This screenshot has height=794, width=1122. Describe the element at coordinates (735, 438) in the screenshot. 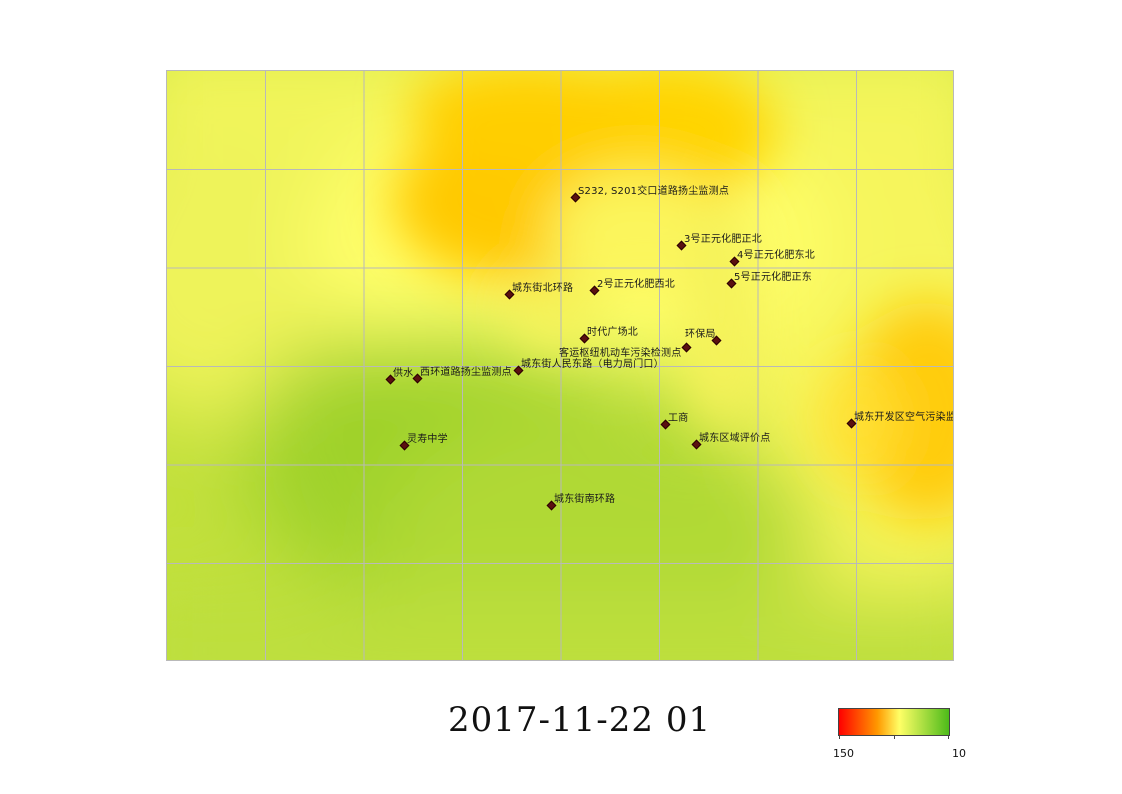

I see `station-label: 城东区域评价点` at that location.